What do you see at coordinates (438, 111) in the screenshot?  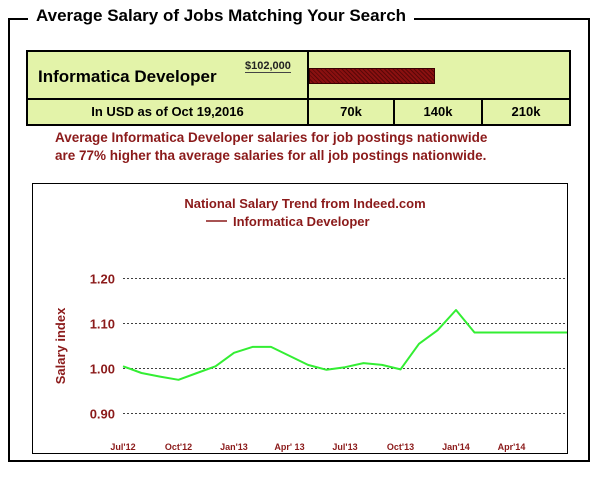 I see `scale-tick-140k: 140k` at bounding box center [438, 111].